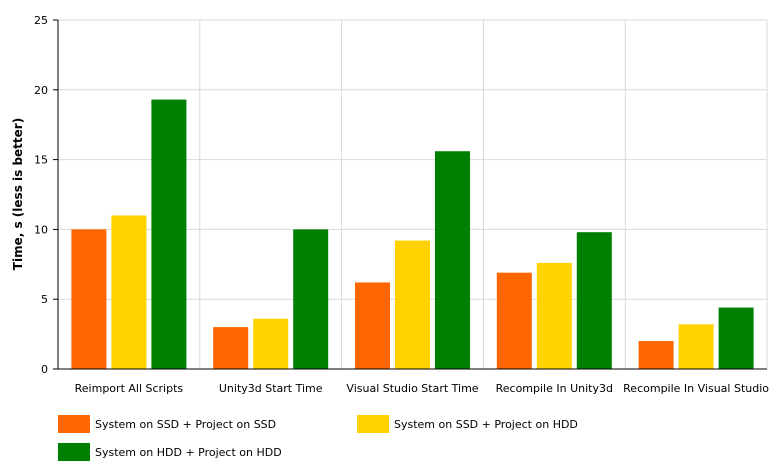  I want to click on category-label: Reimport All Scripts, so click(129, 388).